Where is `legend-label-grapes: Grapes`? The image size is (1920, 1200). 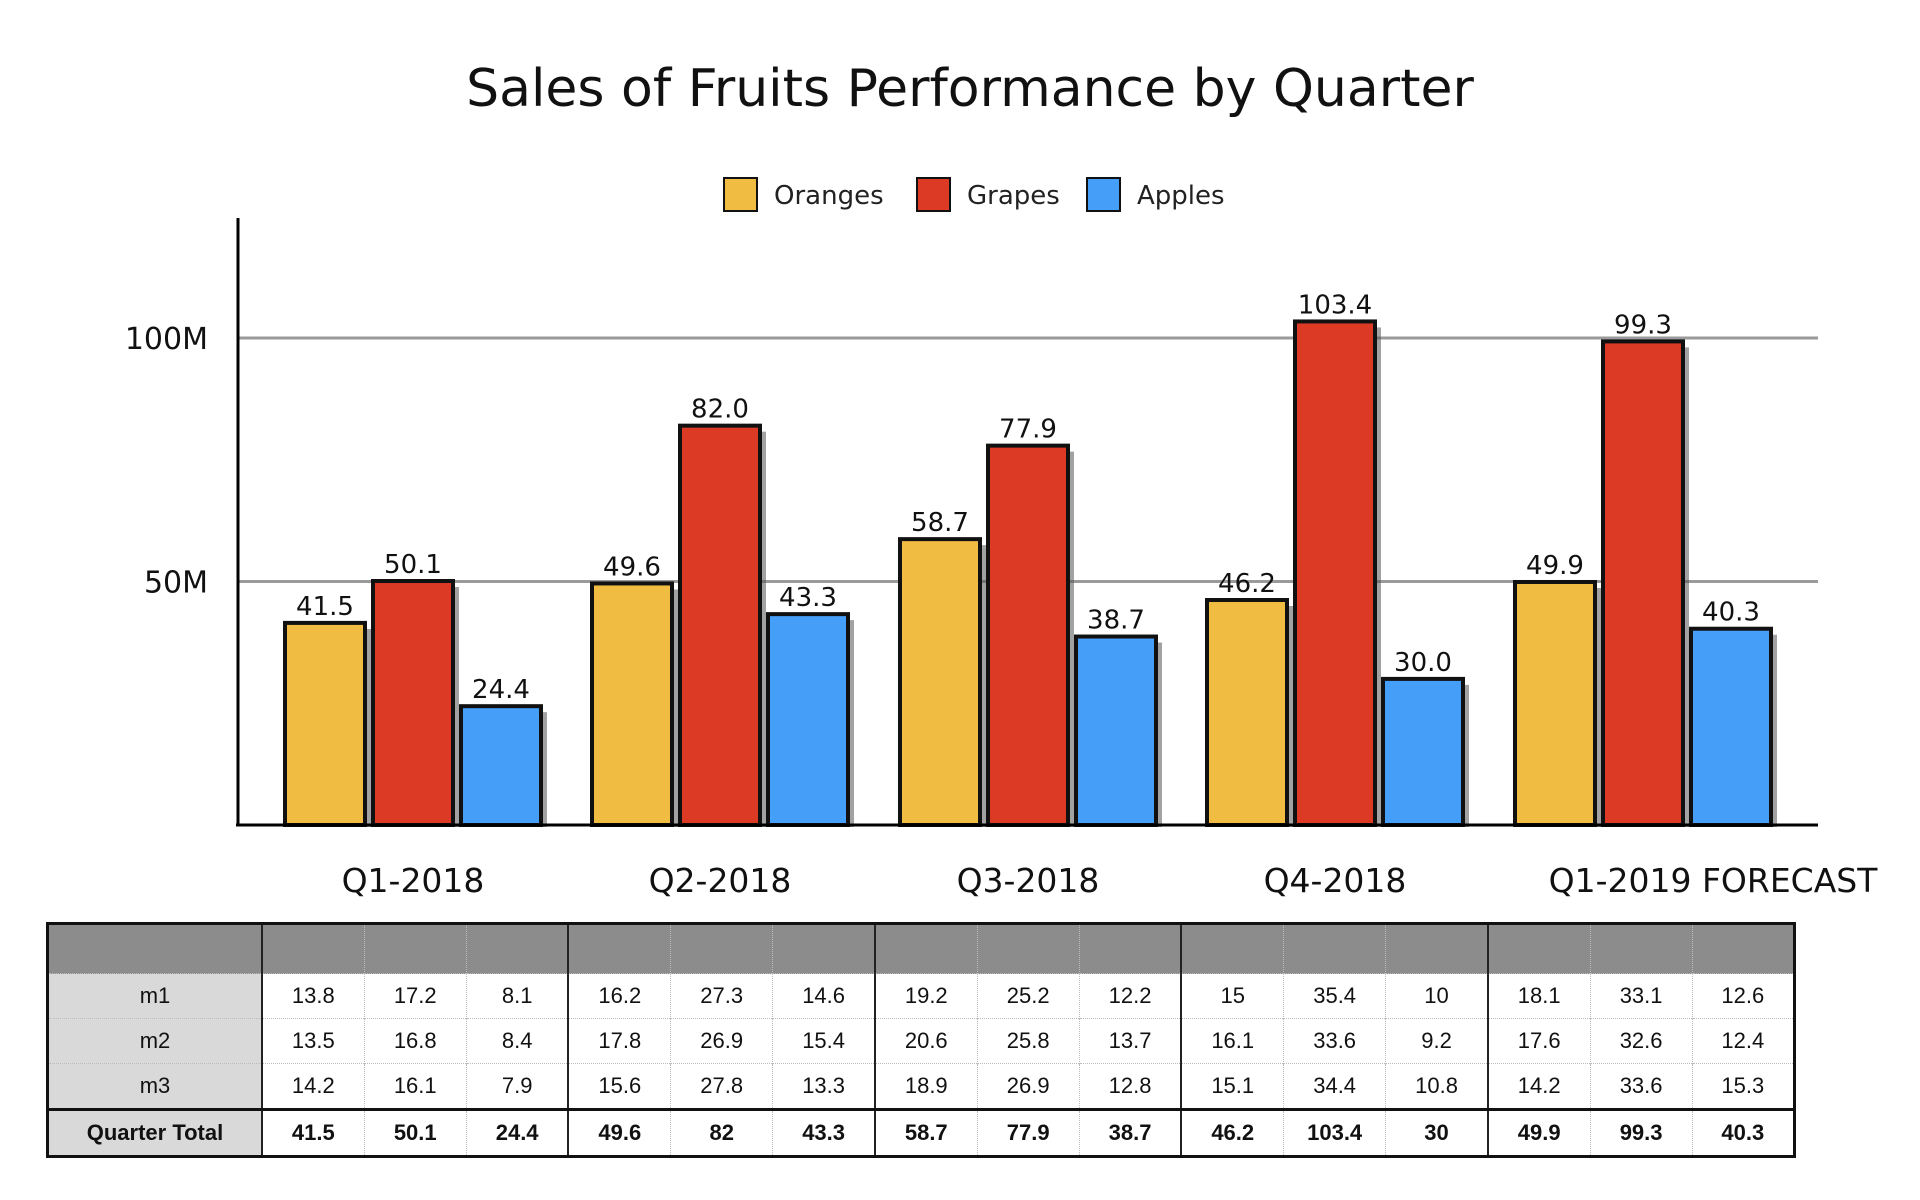
legend-label-grapes: Grapes is located at coordinates (1013, 196).